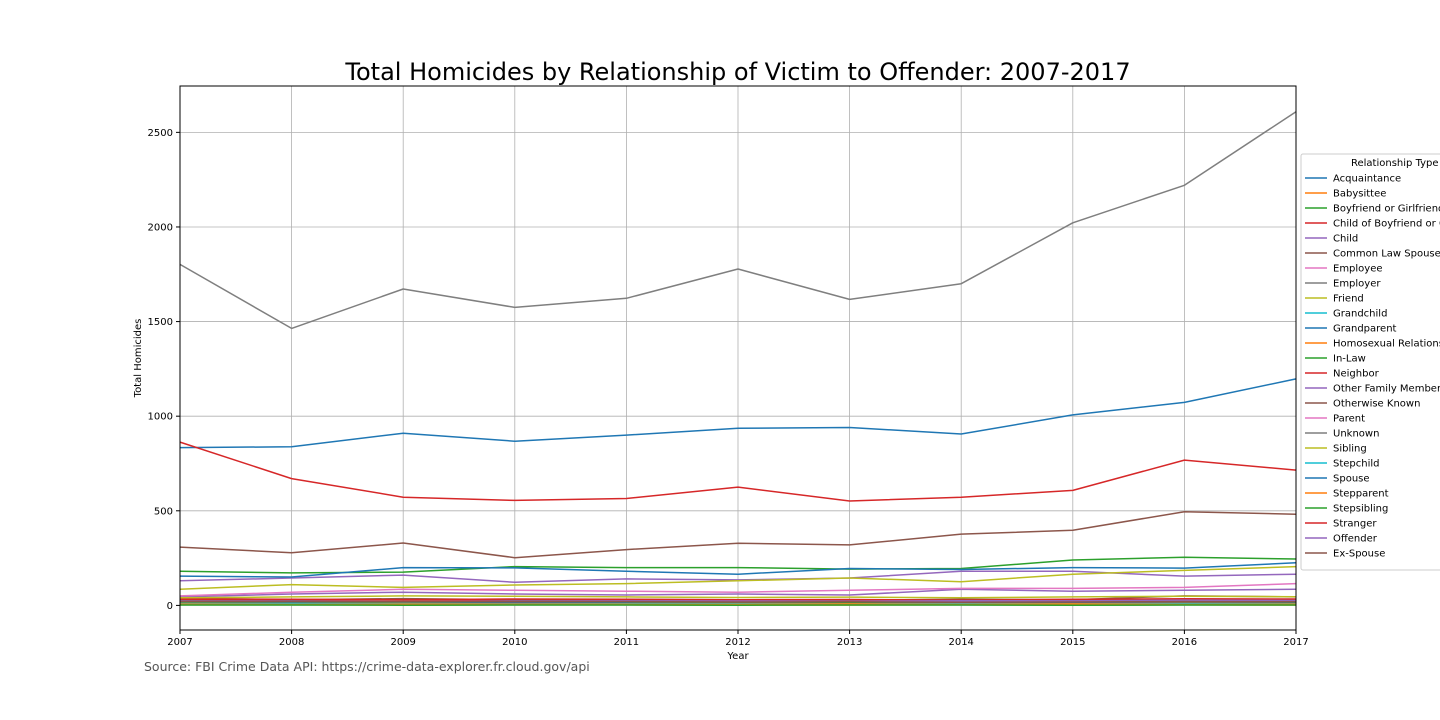  I want to click on y-tick-label: 2500, so click(160, 133).